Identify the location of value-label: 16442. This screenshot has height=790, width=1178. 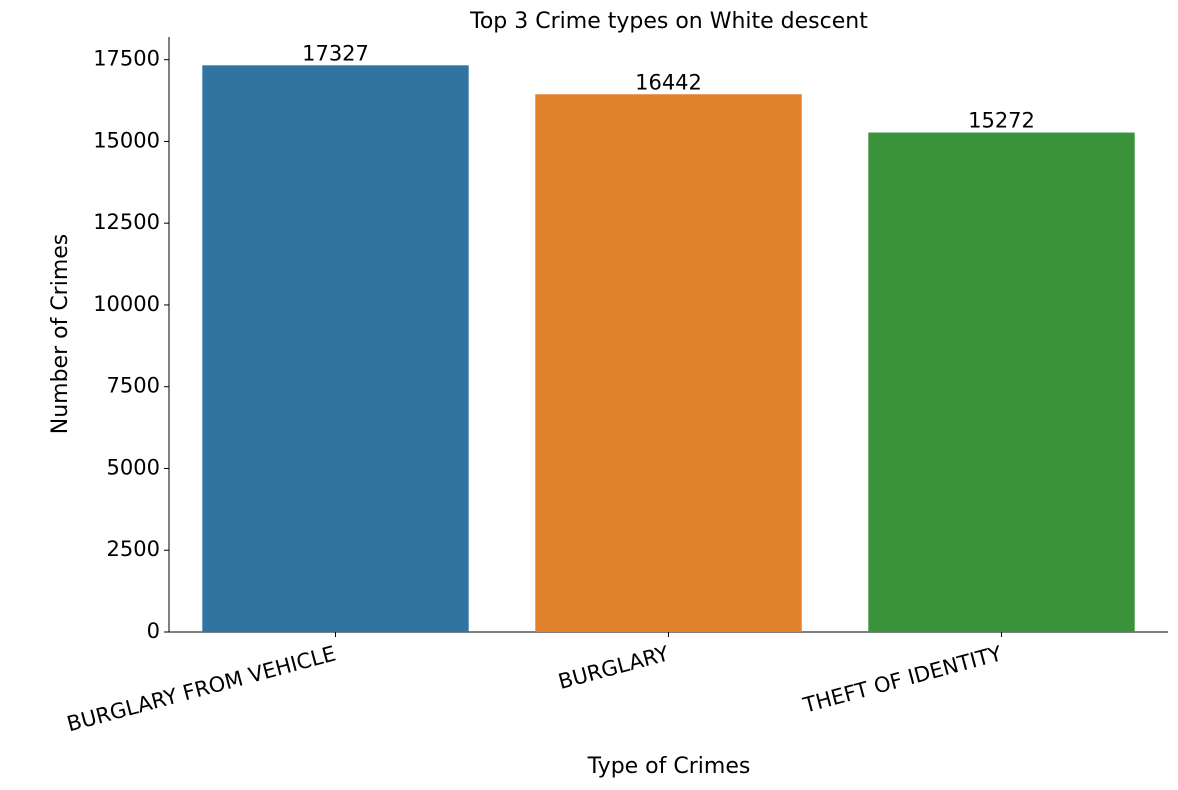
(668, 82).